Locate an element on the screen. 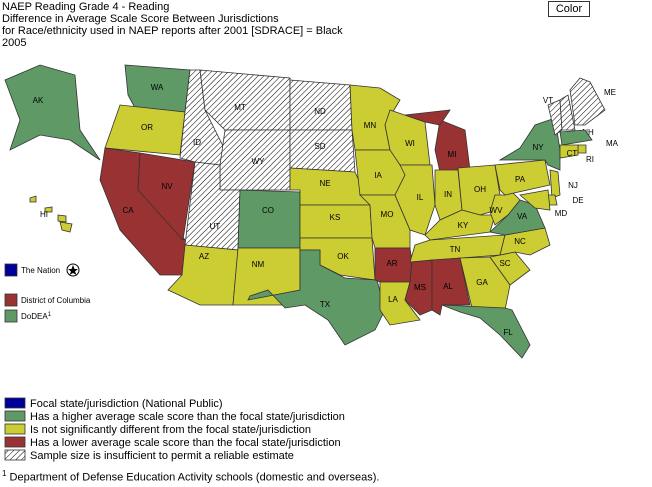  state-label: OH is located at coordinates (480, 189).